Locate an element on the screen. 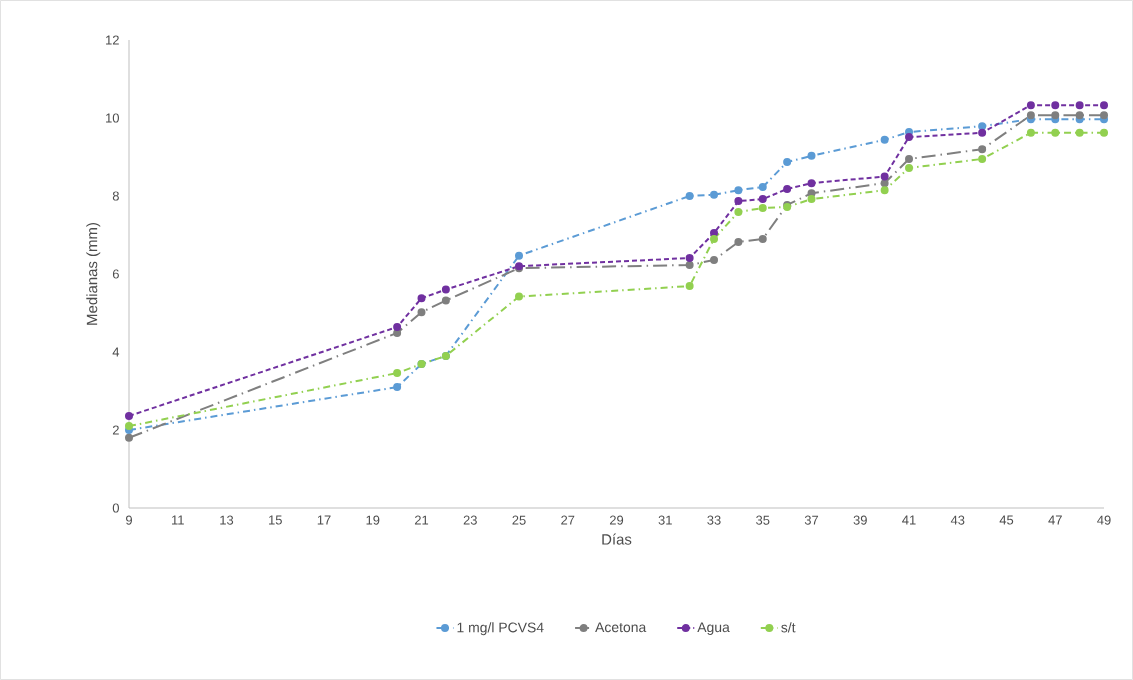 This screenshot has width=1133, height=680. x-tick-label: 11 is located at coordinates (178, 520).